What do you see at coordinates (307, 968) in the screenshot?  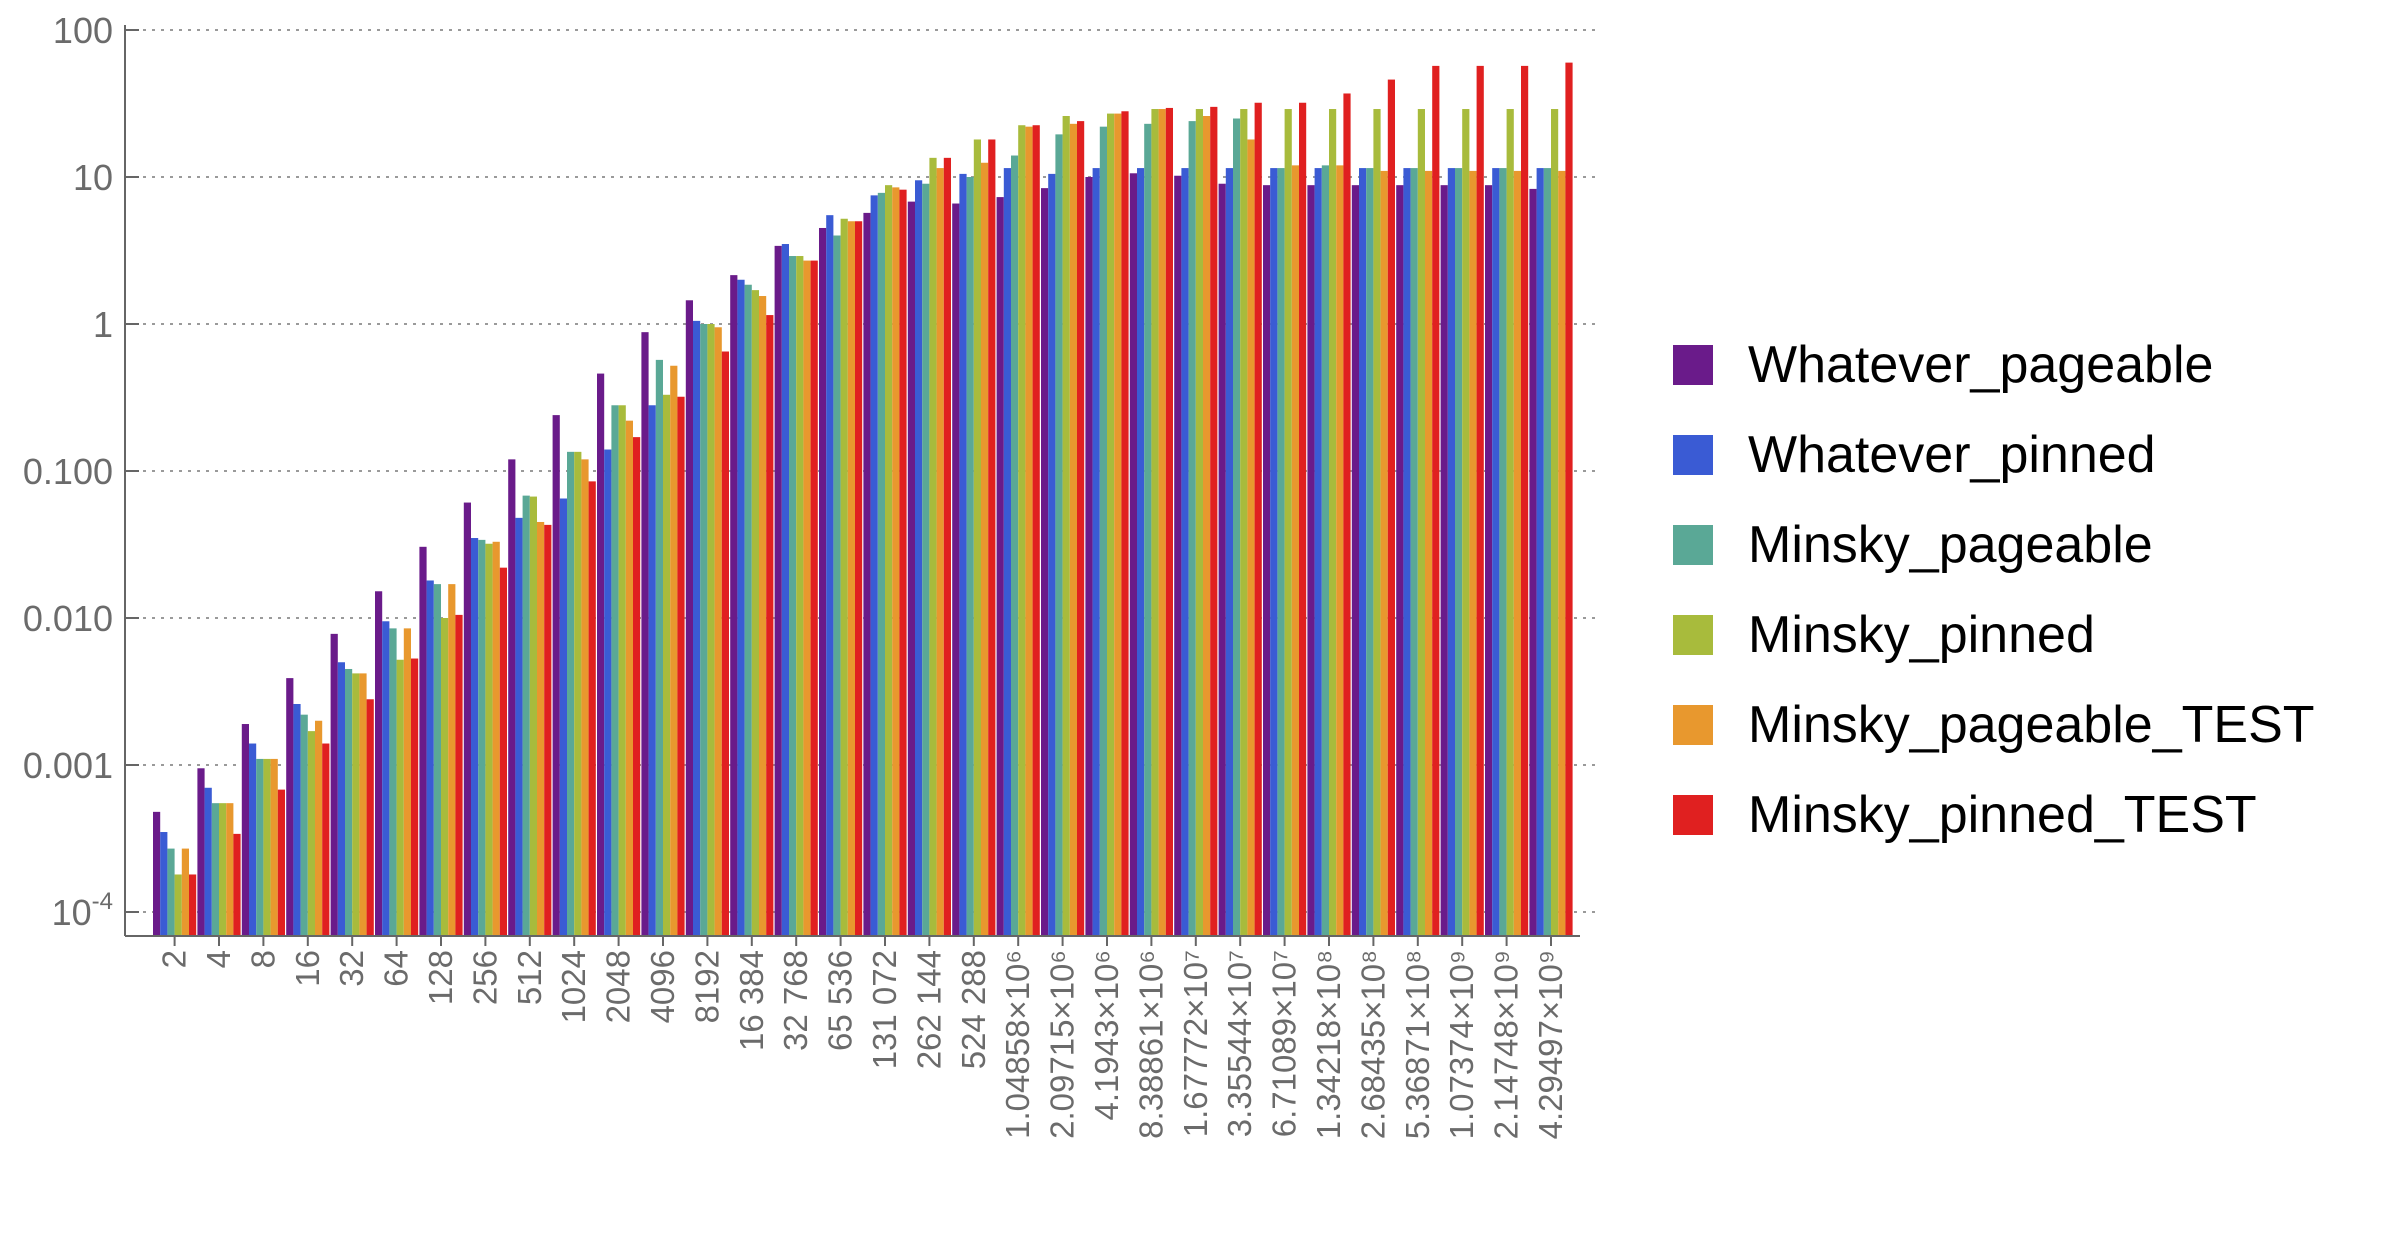 I see `x-tick-label: 16` at bounding box center [307, 968].